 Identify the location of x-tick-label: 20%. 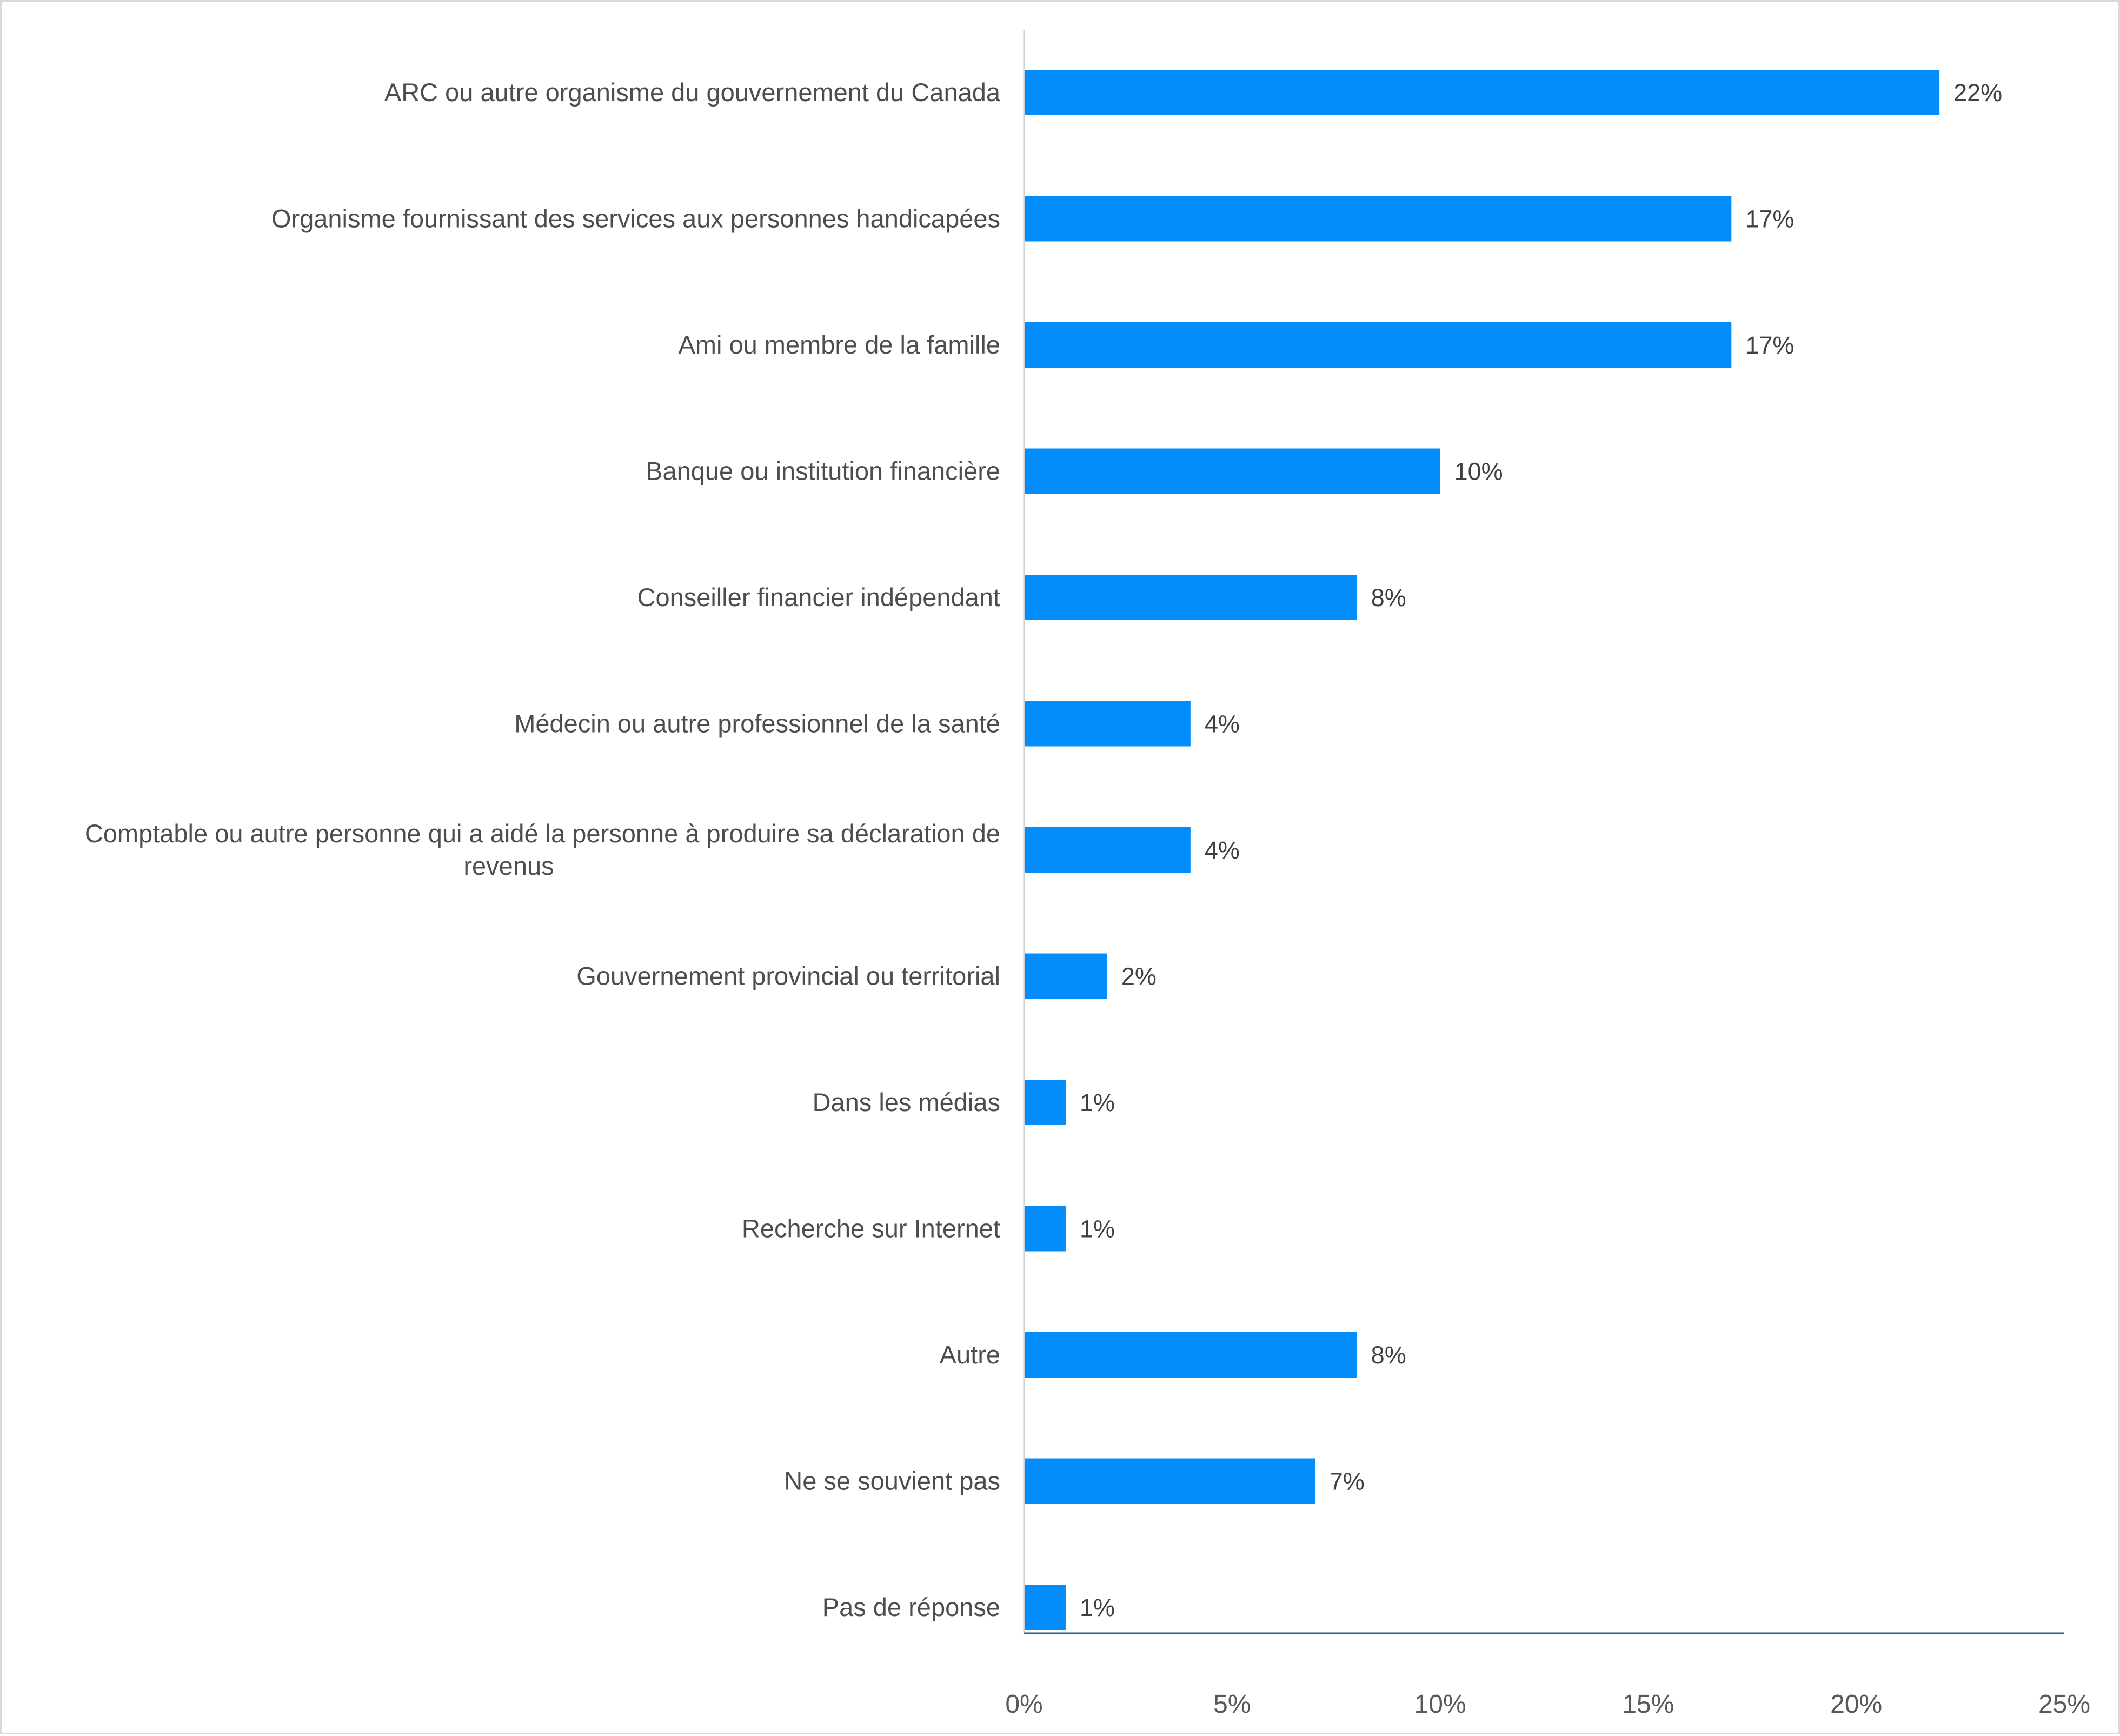
(1856, 1704).